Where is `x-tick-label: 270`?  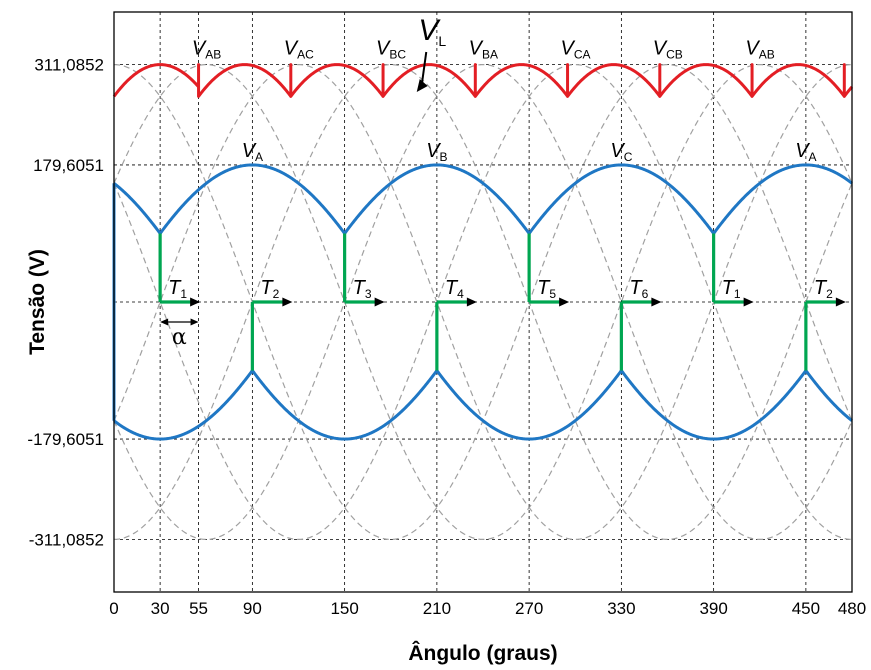
x-tick-label: 270 is located at coordinates (529, 608).